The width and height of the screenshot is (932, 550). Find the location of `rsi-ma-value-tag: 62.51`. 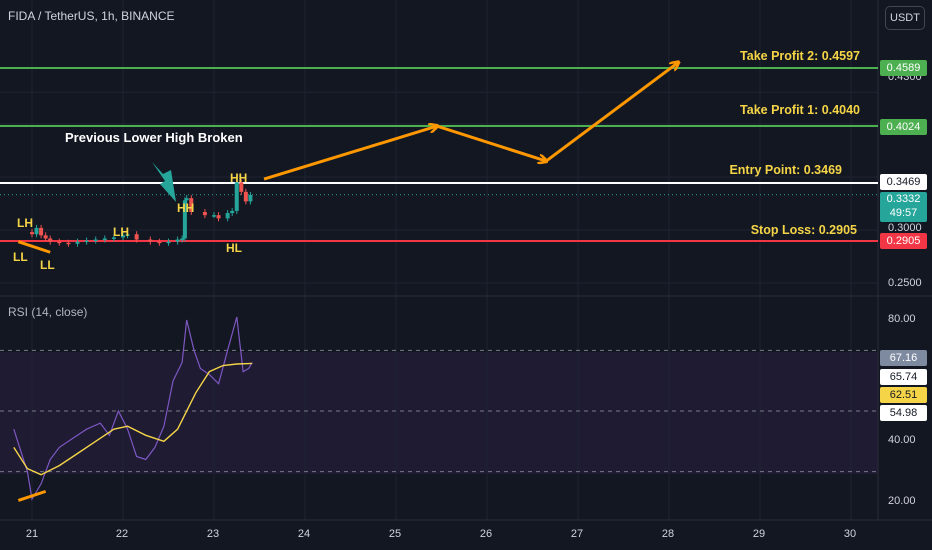

rsi-ma-value-tag: 62.51 is located at coordinates (903, 395).